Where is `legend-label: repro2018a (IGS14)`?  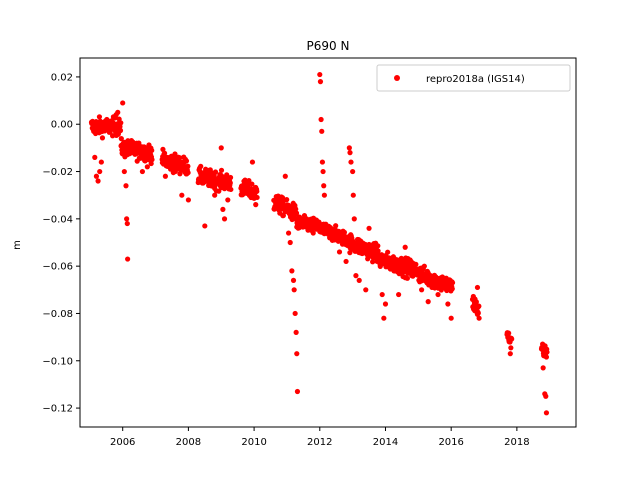 legend-label: repro2018a (IGS14) is located at coordinates (475, 79).